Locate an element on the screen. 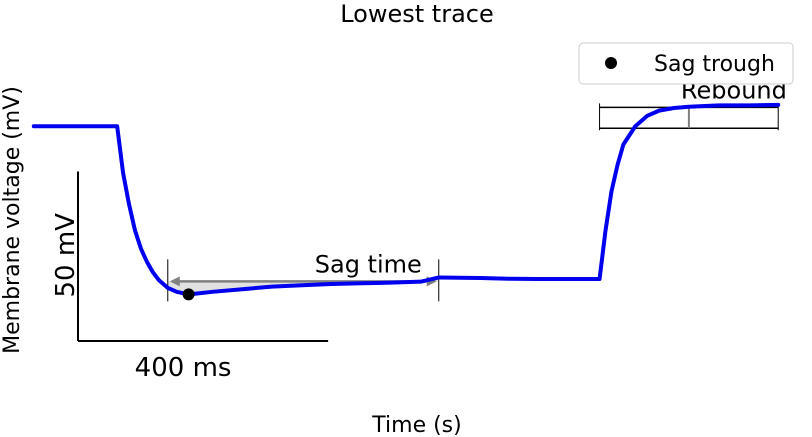  marker-layer is located at coordinates (188, 294).